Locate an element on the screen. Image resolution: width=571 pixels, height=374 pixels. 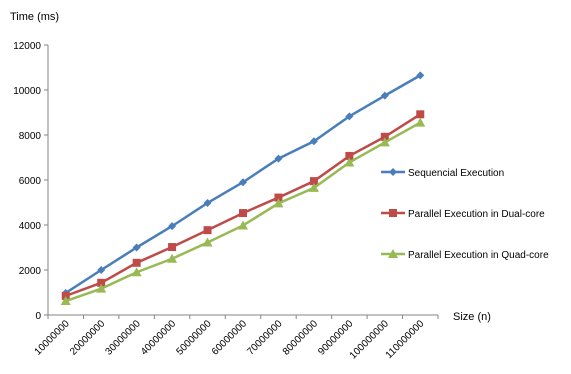
y-axis-title: Time (ms) is located at coordinates (34, 17).